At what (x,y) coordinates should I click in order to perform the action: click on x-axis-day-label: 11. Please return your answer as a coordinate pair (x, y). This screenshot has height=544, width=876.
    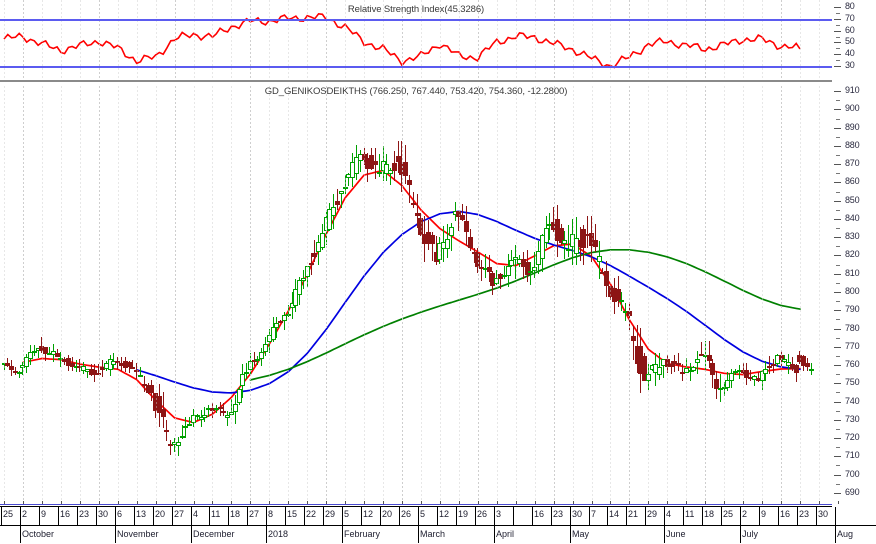
    Looking at the image, I should click on (690, 514).